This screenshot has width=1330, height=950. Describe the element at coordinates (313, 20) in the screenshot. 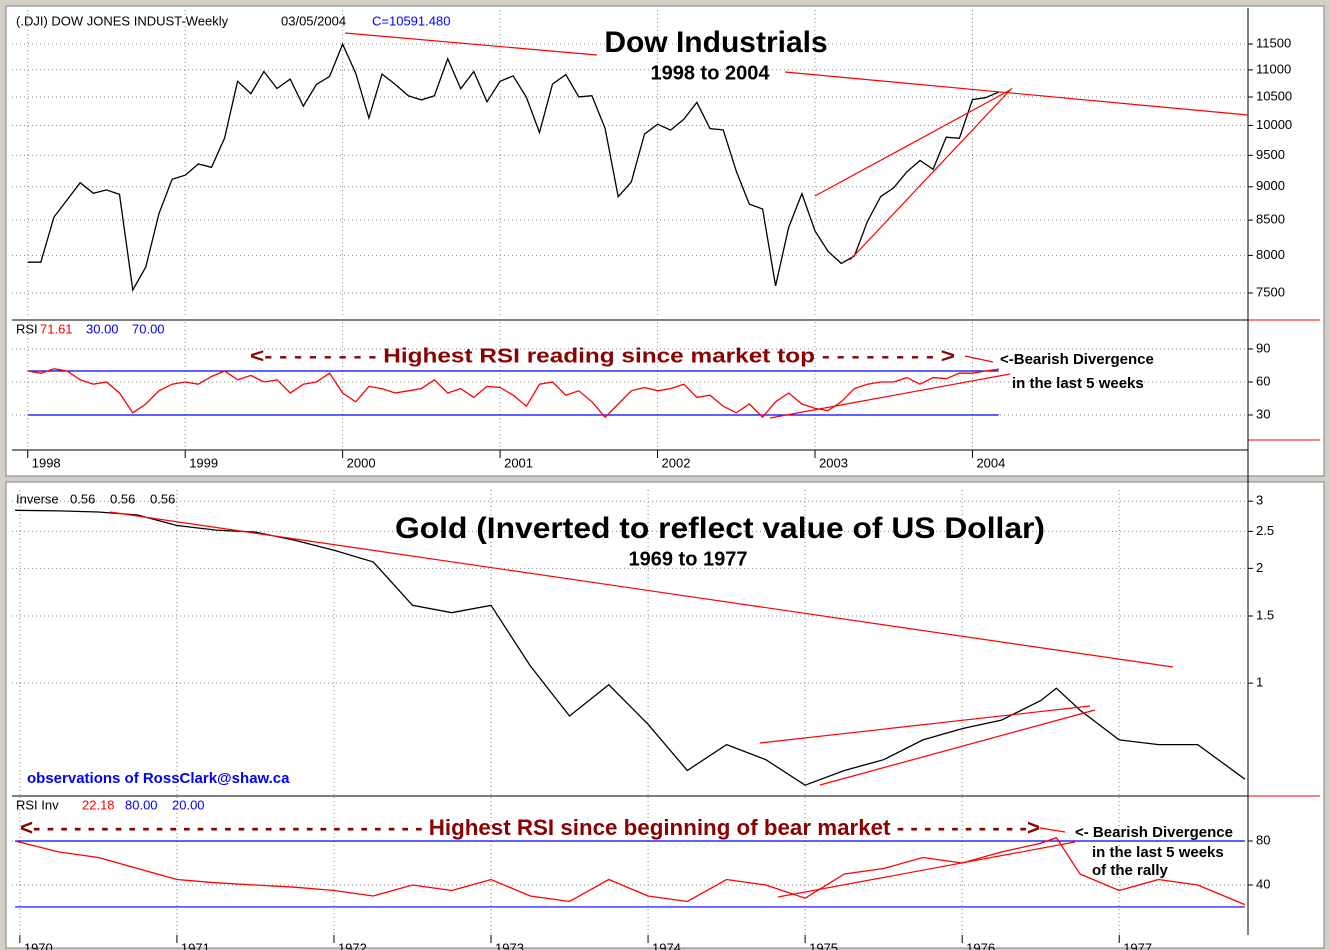

I see `header: 03/05/2004` at that location.